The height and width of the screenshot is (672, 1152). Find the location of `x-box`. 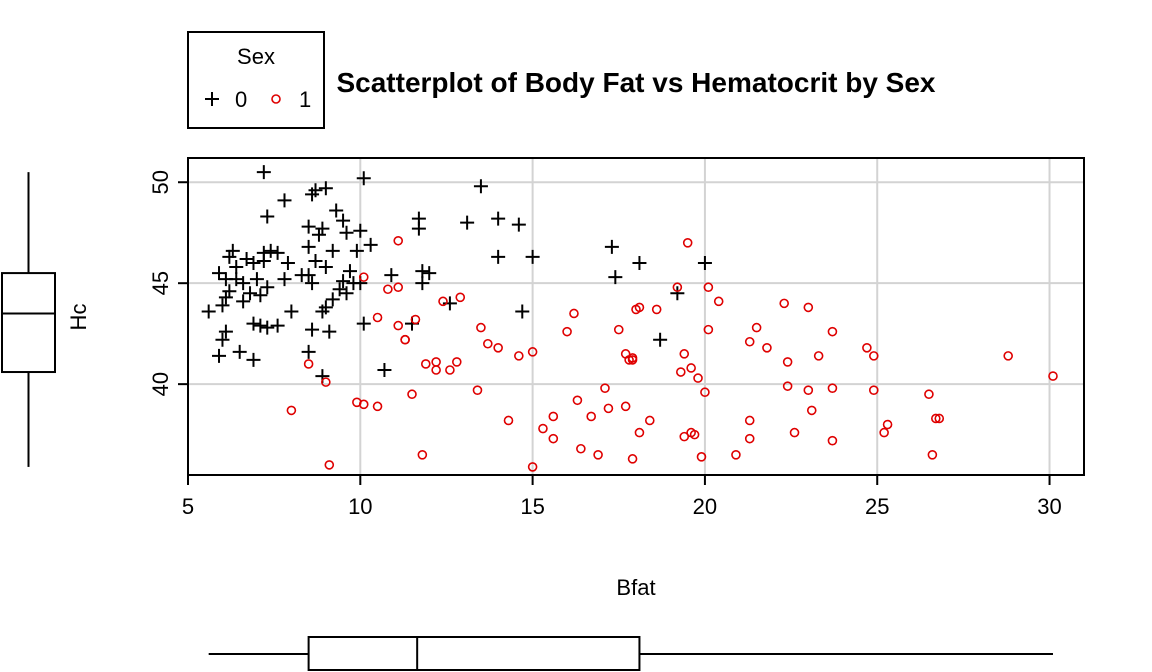

x-box is located at coordinates (474, 653).